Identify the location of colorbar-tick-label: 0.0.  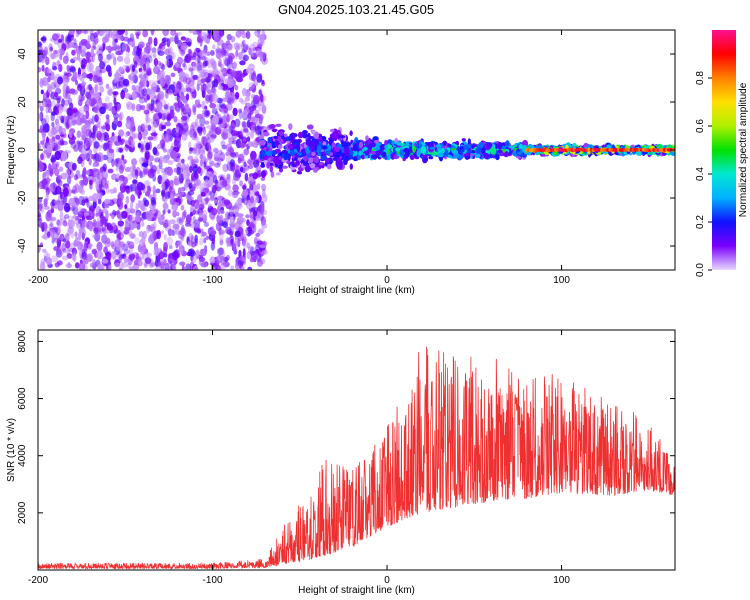
(700, 270).